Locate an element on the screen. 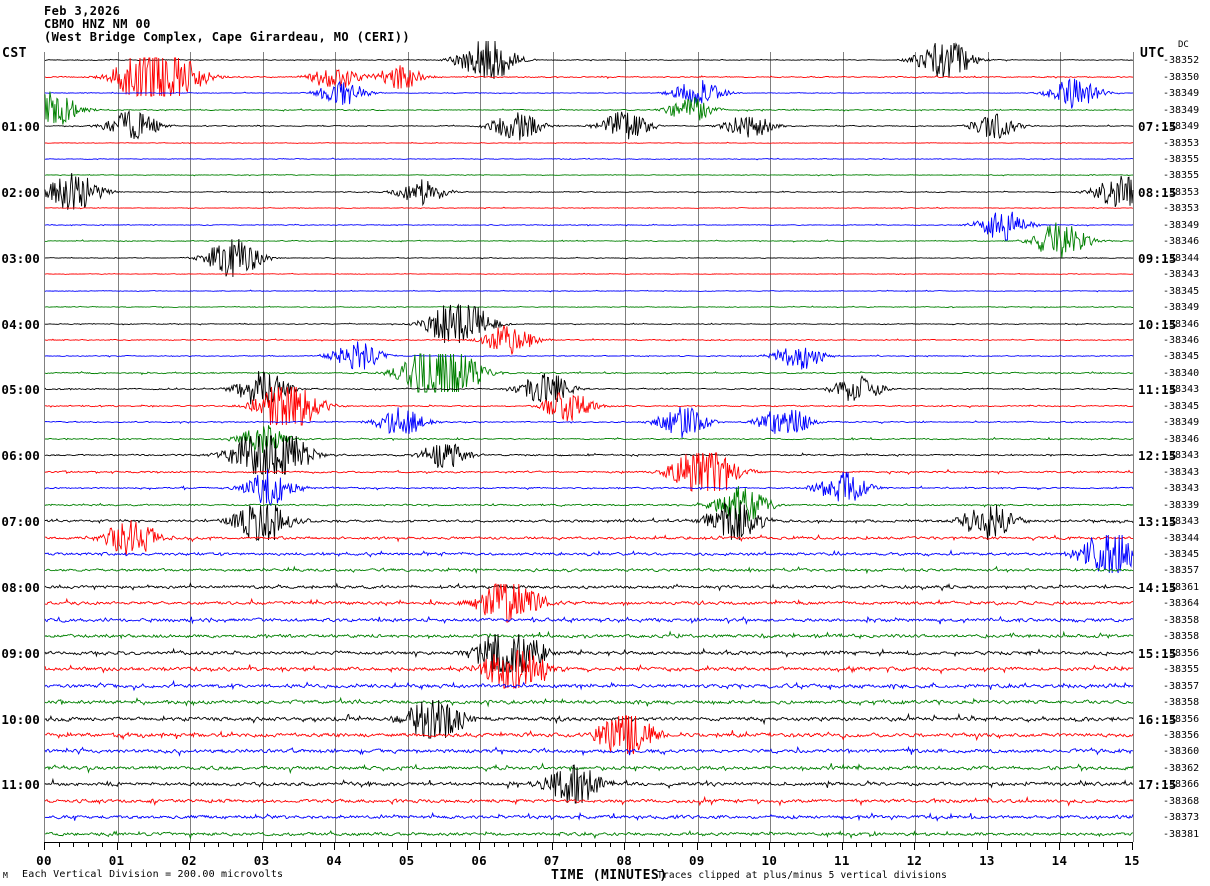 Image resolution: width=1210 pixels, height=886 pixels. cst-hour-label-0500: 05:00 is located at coordinates (20, 390).